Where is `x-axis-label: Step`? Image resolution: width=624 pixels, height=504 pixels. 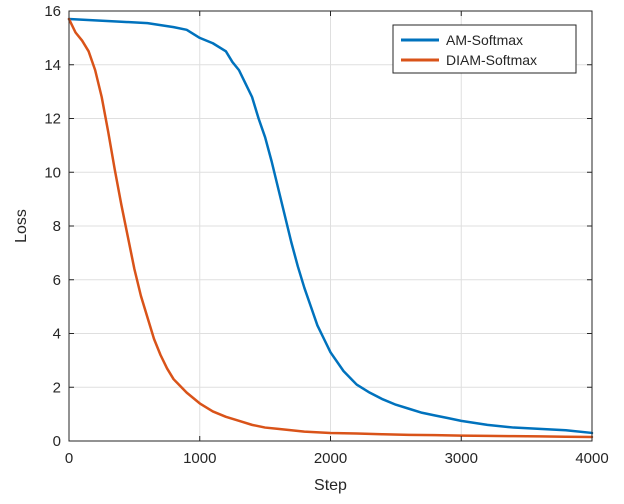 x-axis-label: Step is located at coordinates (330, 485).